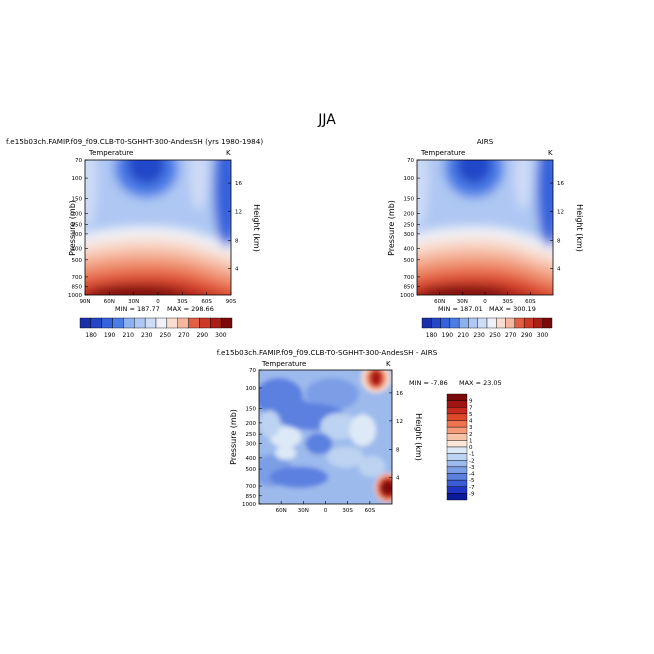  I want to click on colorbar-label: 2, so click(471, 435).